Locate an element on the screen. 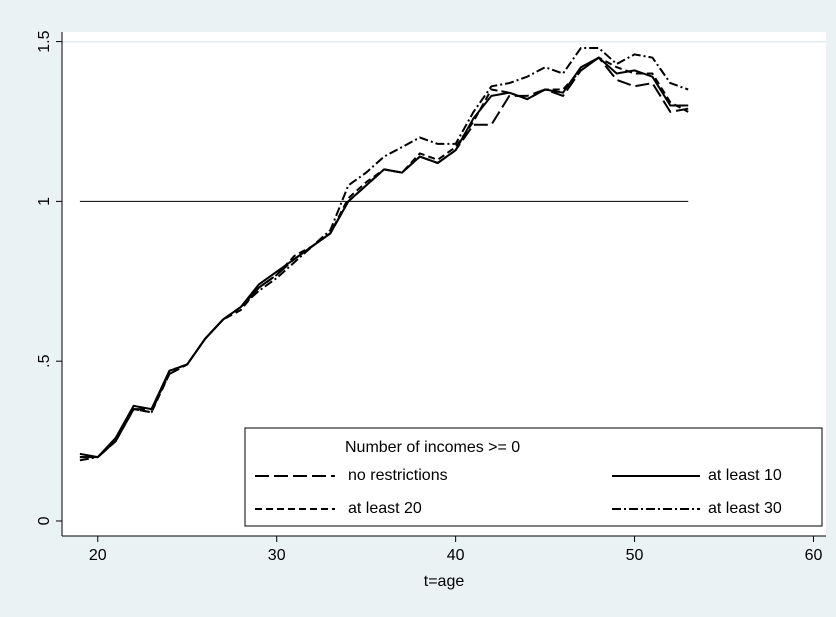  y-tick-label: 1 is located at coordinates (44, 201).